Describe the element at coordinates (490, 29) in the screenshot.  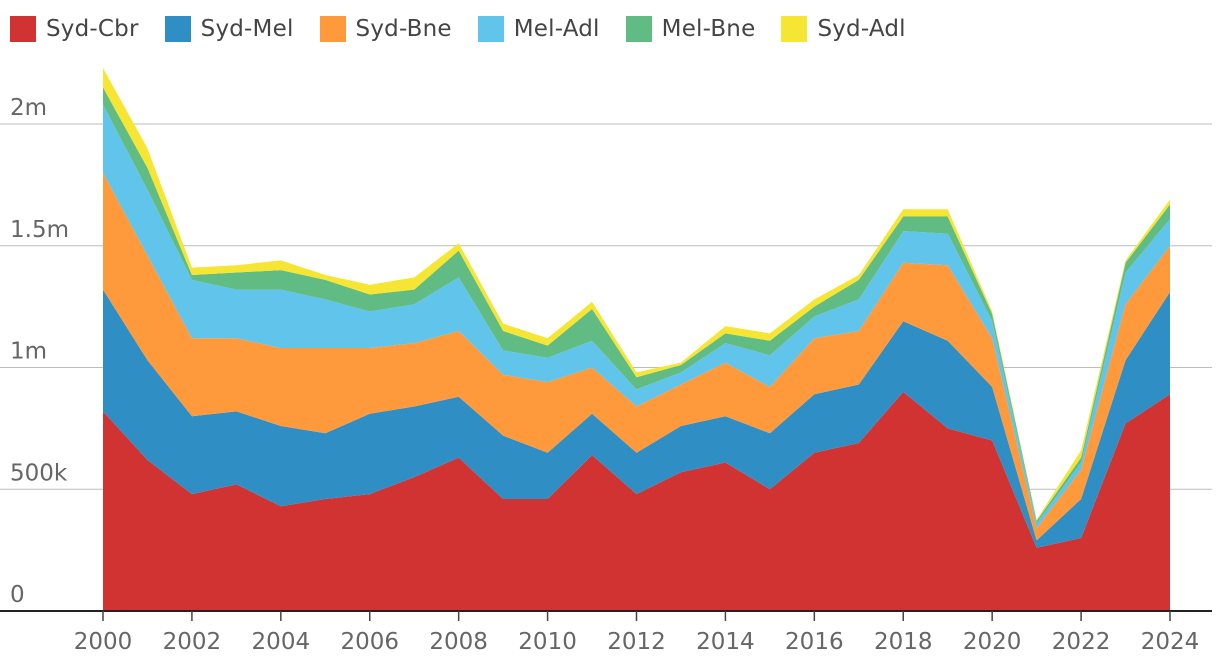
I see `legend-swatch-mel-adl` at that location.